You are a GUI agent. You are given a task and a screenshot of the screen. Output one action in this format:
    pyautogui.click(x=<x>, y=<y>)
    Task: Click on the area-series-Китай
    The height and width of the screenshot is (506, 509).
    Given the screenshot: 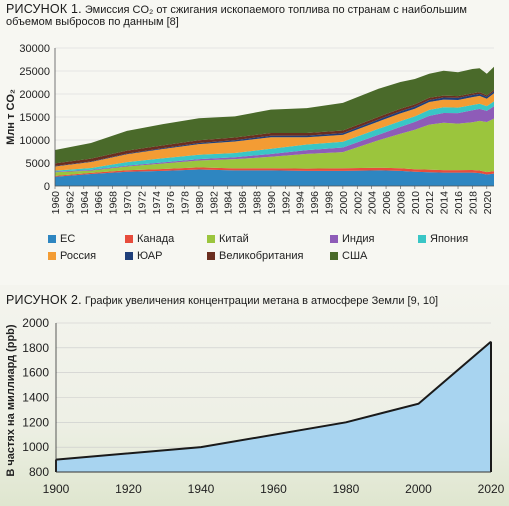 What is the action you would take?
    pyautogui.click(x=274, y=147)
    